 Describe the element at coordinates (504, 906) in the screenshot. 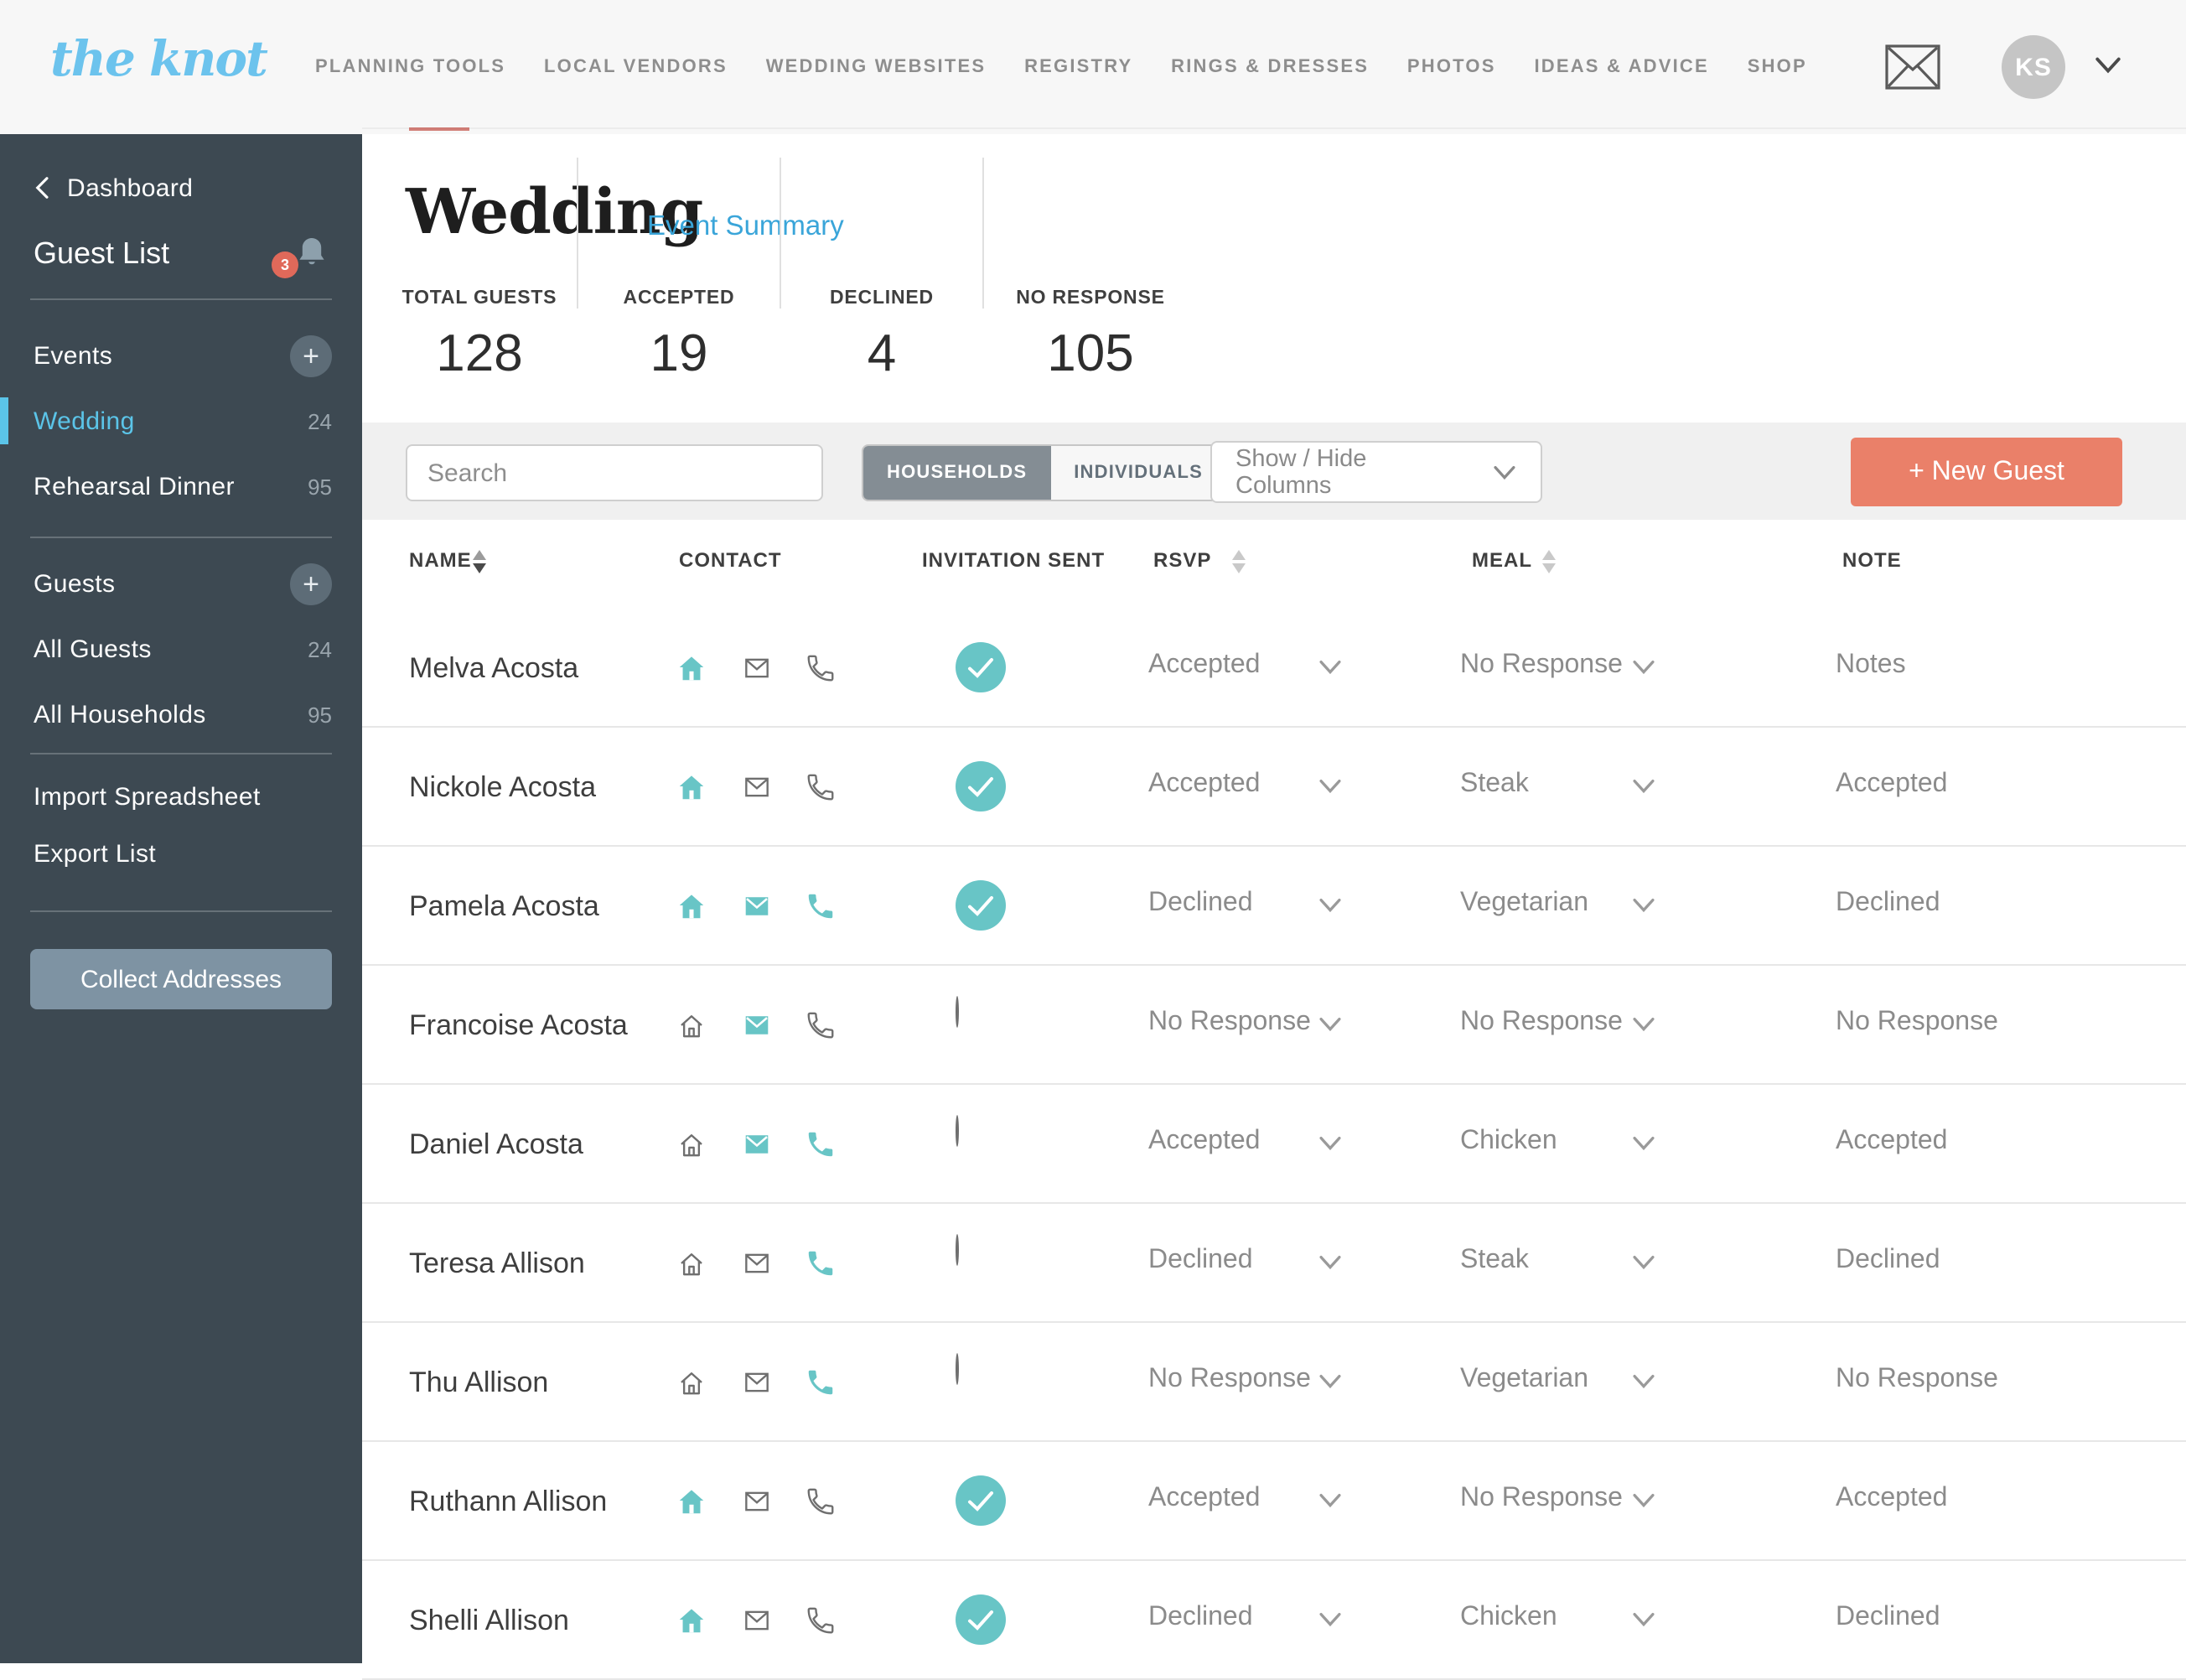

I see `guest-name: Pamela Acosta` at that location.